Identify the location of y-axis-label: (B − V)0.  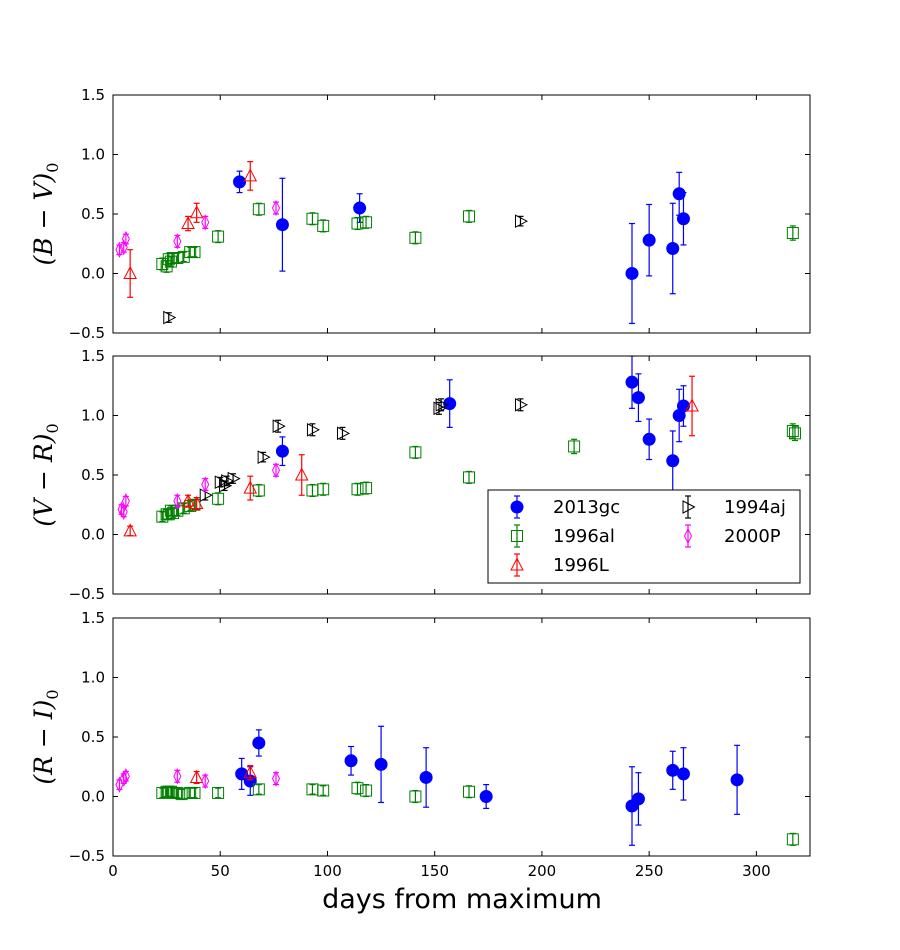
(45, 214).